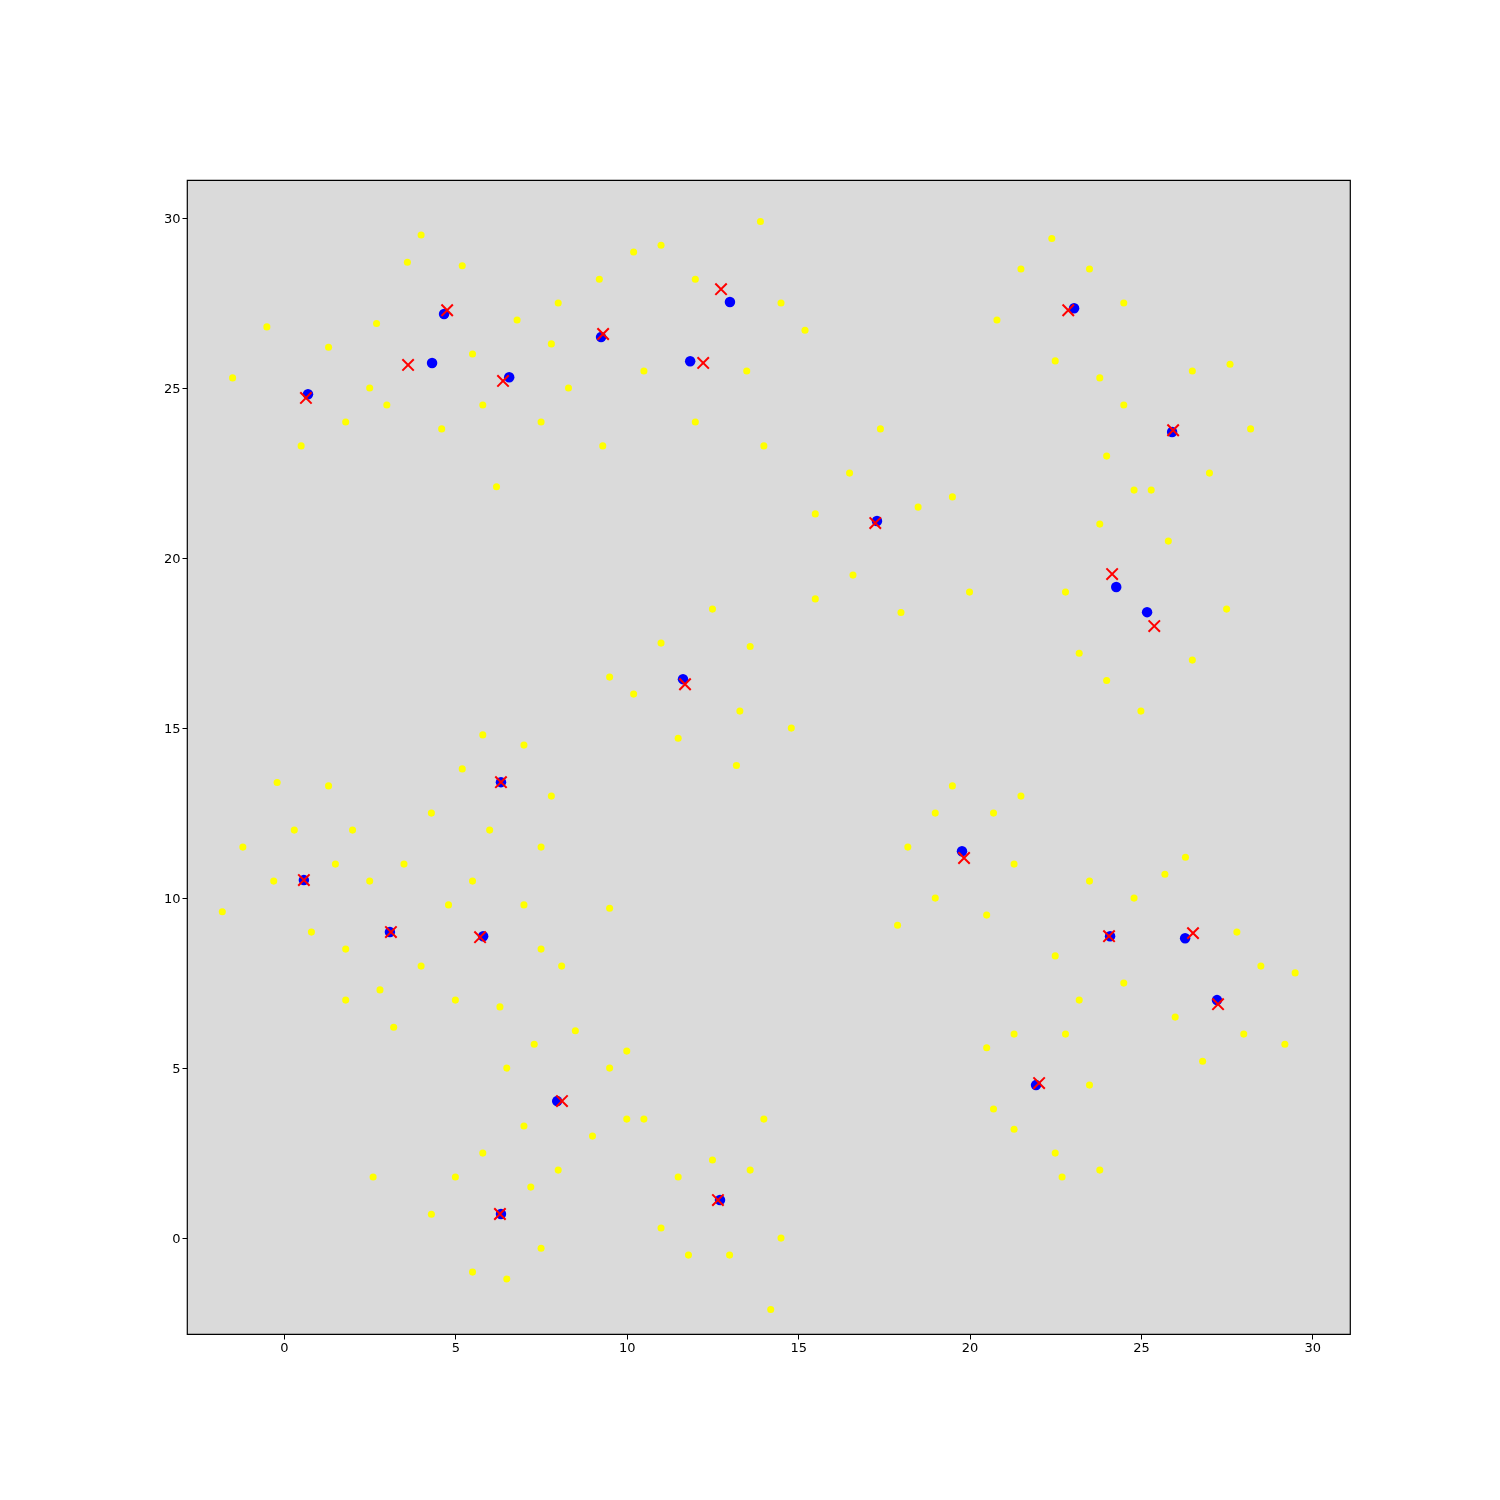 The height and width of the screenshot is (1500, 1500). Describe the element at coordinates (176, 1238) in the screenshot. I see `y-tick-label: 0` at that location.